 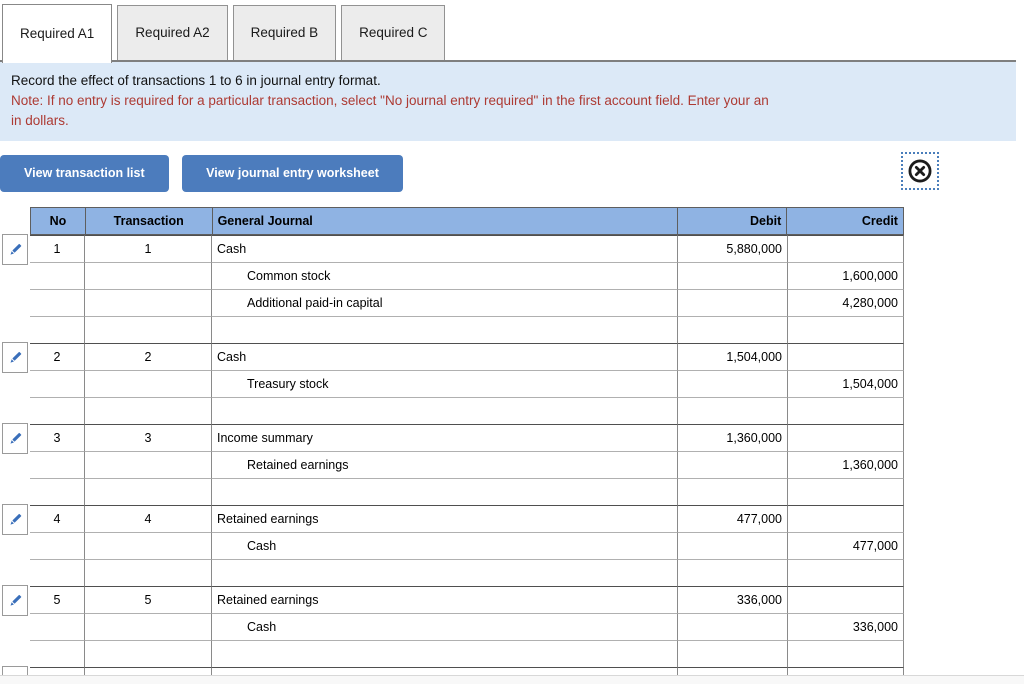 I want to click on tab-required-a1: Required A1, so click(x=57, y=33).